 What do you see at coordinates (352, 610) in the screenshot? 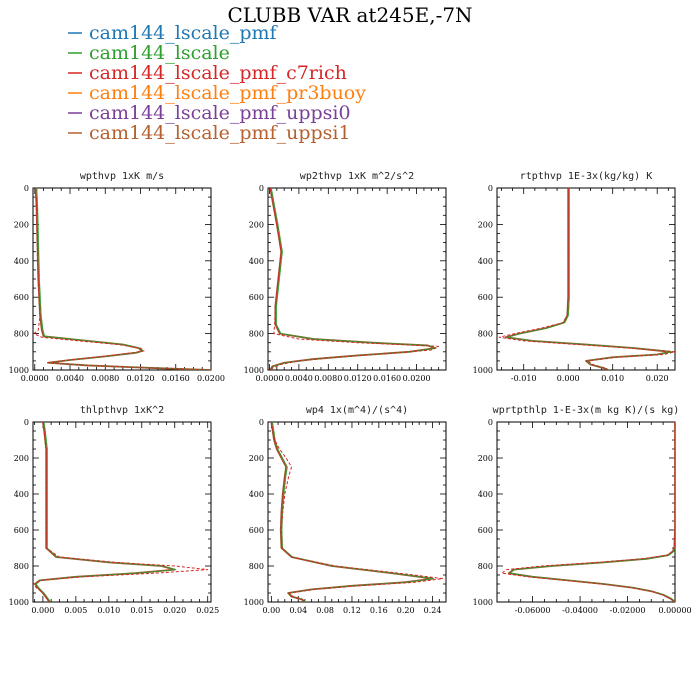
I see `x-tick-label: 0.12` at bounding box center [352, 610].